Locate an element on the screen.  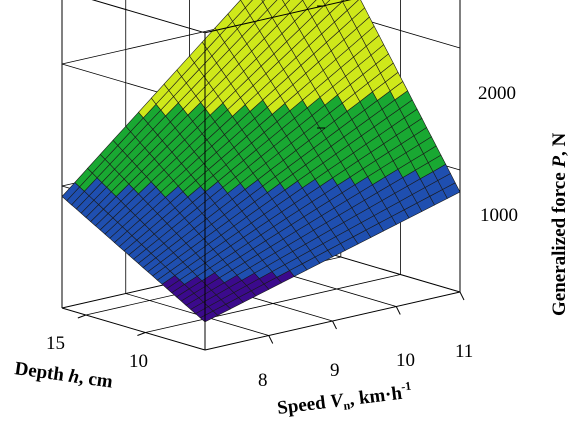
x-axis-label: Speed Vn, km·h-1 is located at coordinates (345, 400).